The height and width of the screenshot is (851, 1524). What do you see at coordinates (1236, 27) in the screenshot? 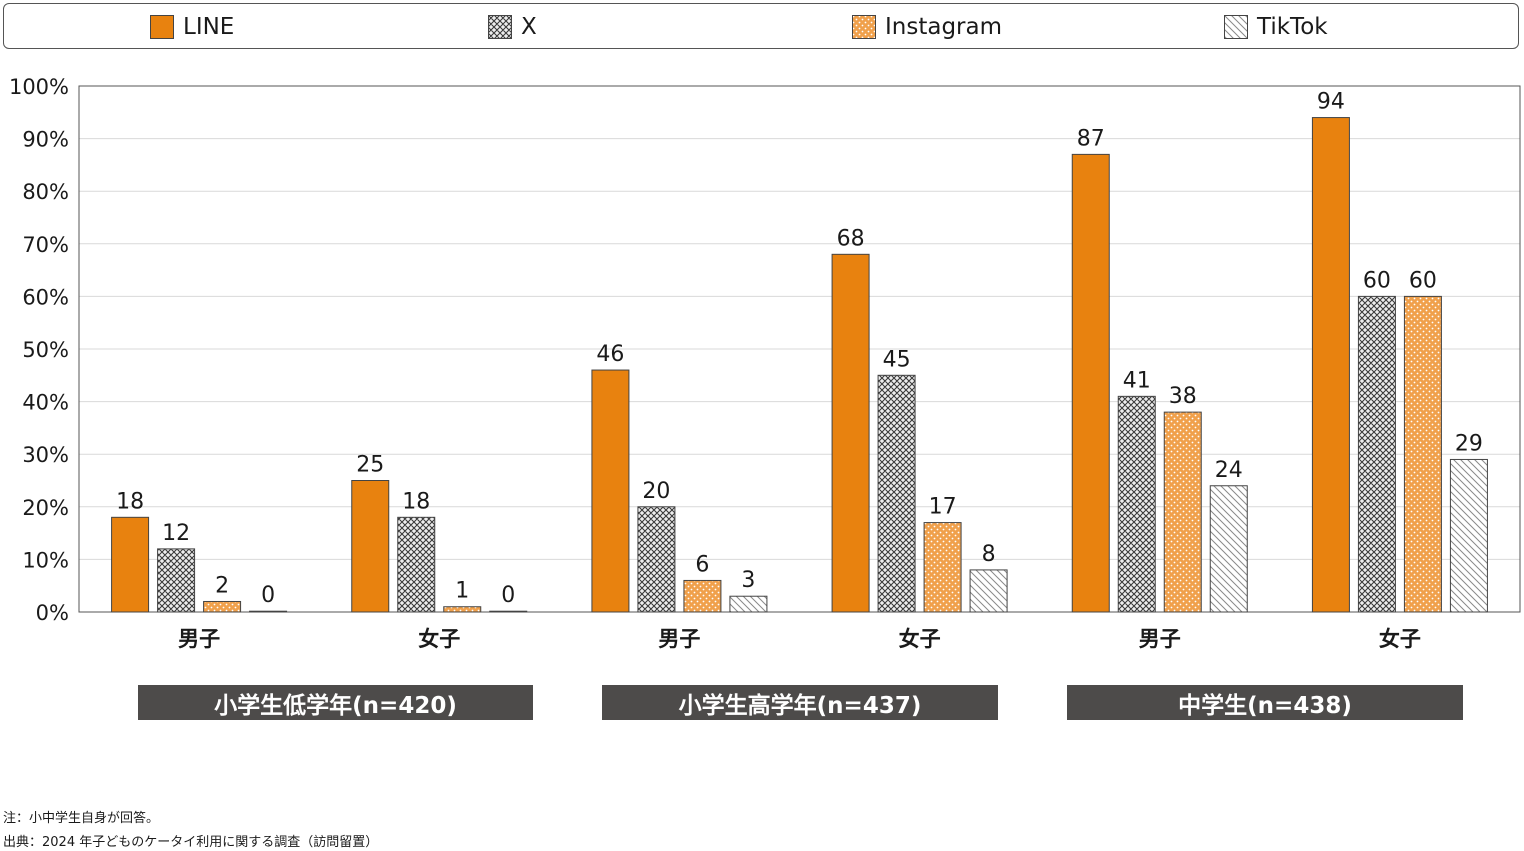
I see `legend-swatch-tiktok` at bounding box center [1236, 27].